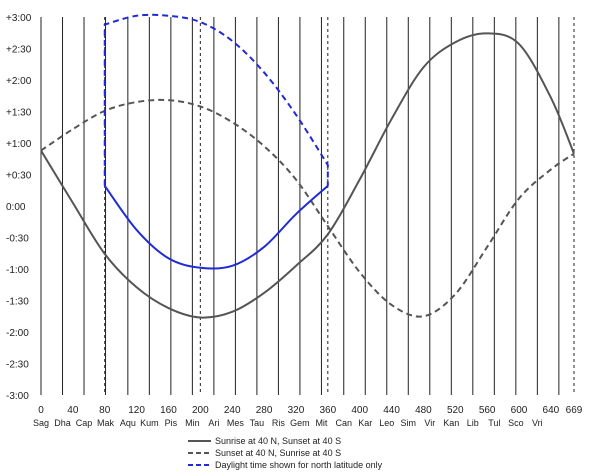  I want to click on x-tick-label: 80, so click(105, 410).